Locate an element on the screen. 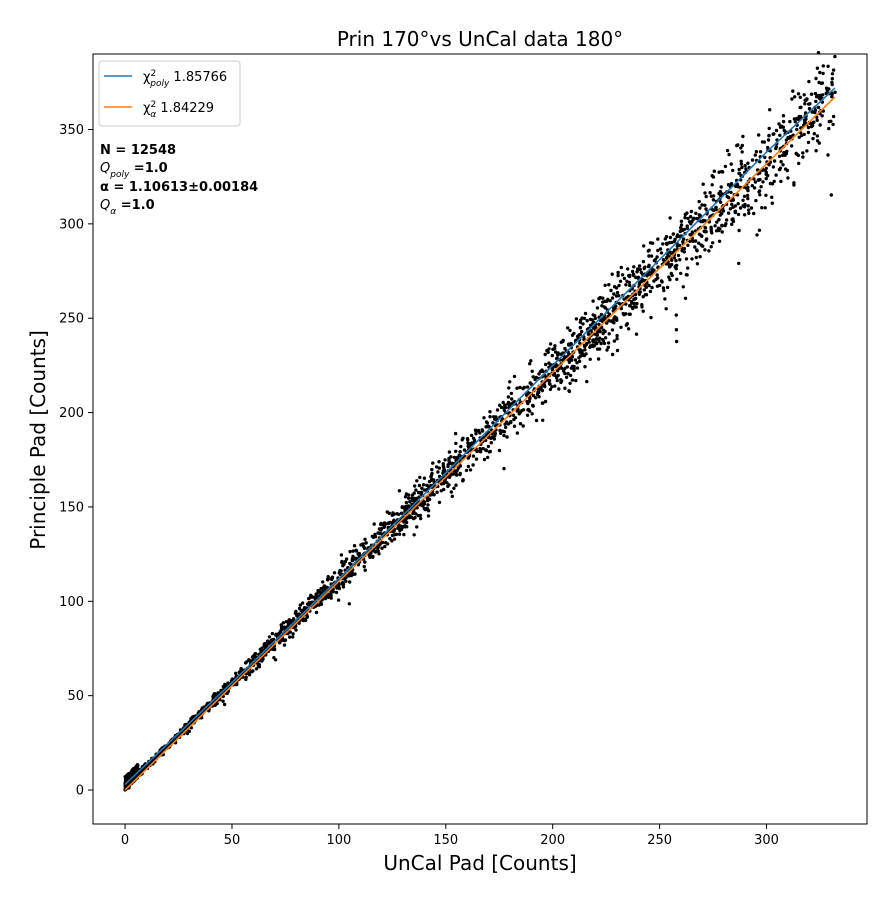  annotation-qpoly: Qpoly =1.0 is located at coordinates (134, 170).